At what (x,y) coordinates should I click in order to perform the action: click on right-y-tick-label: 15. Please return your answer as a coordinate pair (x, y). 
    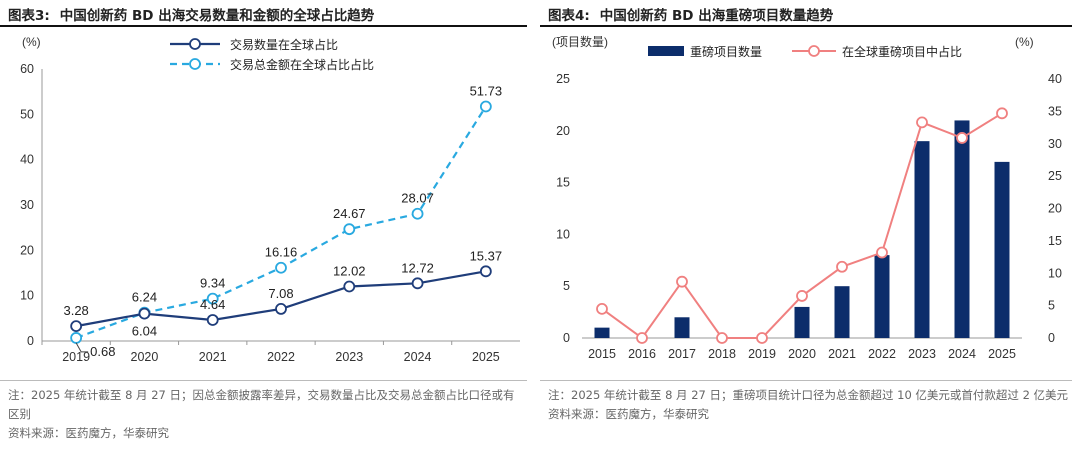
    Looking at the image, I should click on (563, 183).